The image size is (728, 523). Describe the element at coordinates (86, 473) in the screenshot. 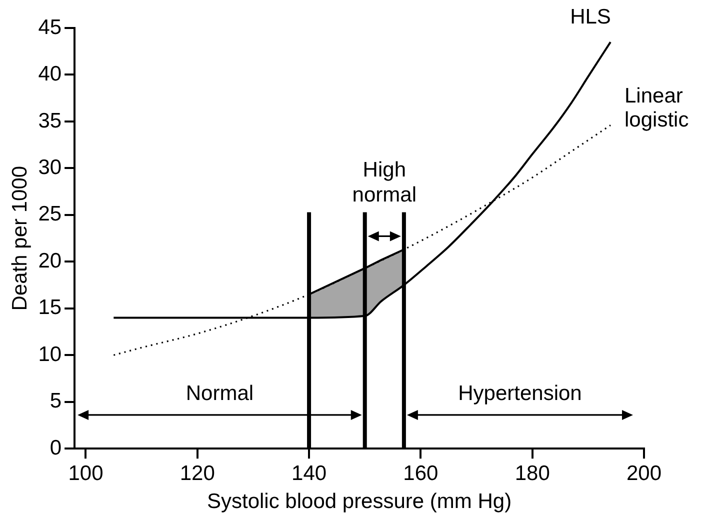

I see `x-tick-label: 100` at that location.